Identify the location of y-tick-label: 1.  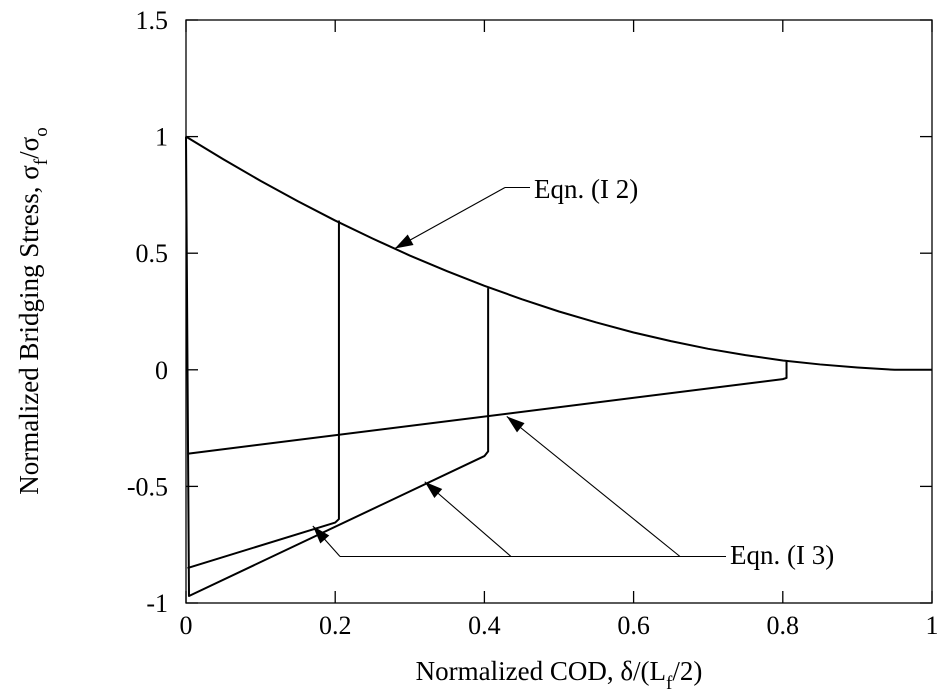
(161, 137).